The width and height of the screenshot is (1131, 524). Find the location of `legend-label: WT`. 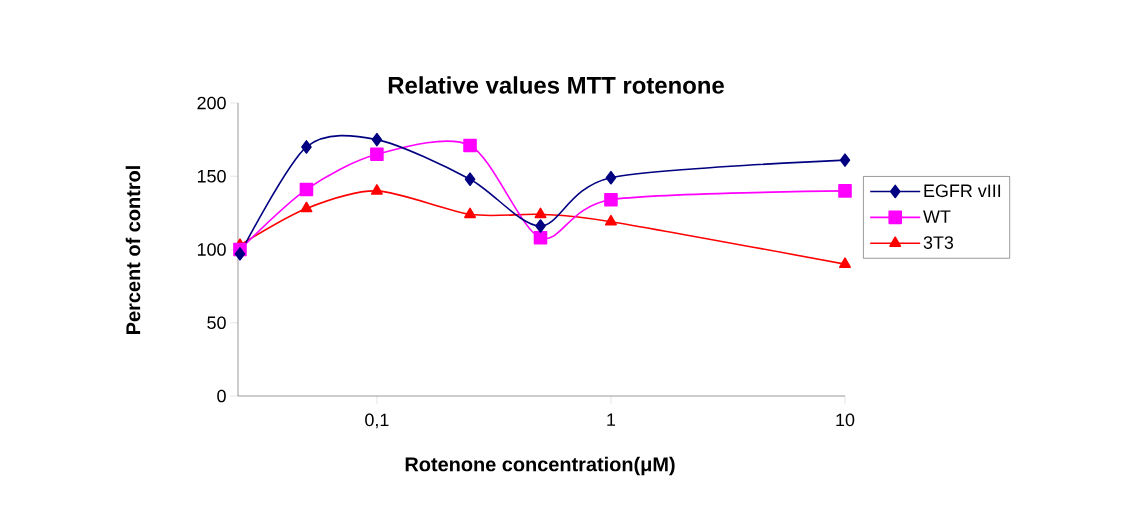

legend-label: WT is located at coordinates (937, 216).